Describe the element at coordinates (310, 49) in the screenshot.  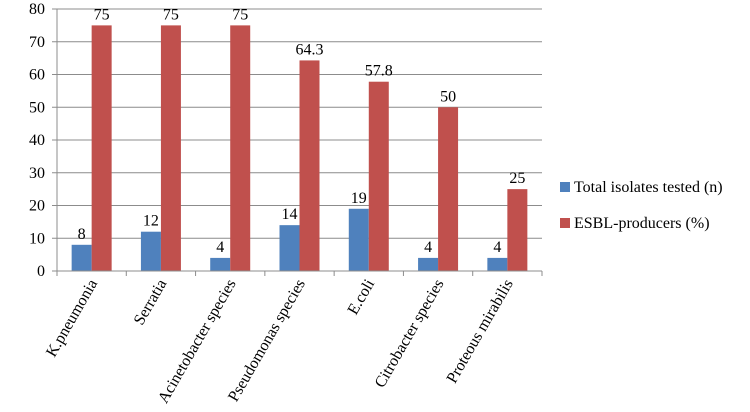
I see `data-label: 64.3` at that location.